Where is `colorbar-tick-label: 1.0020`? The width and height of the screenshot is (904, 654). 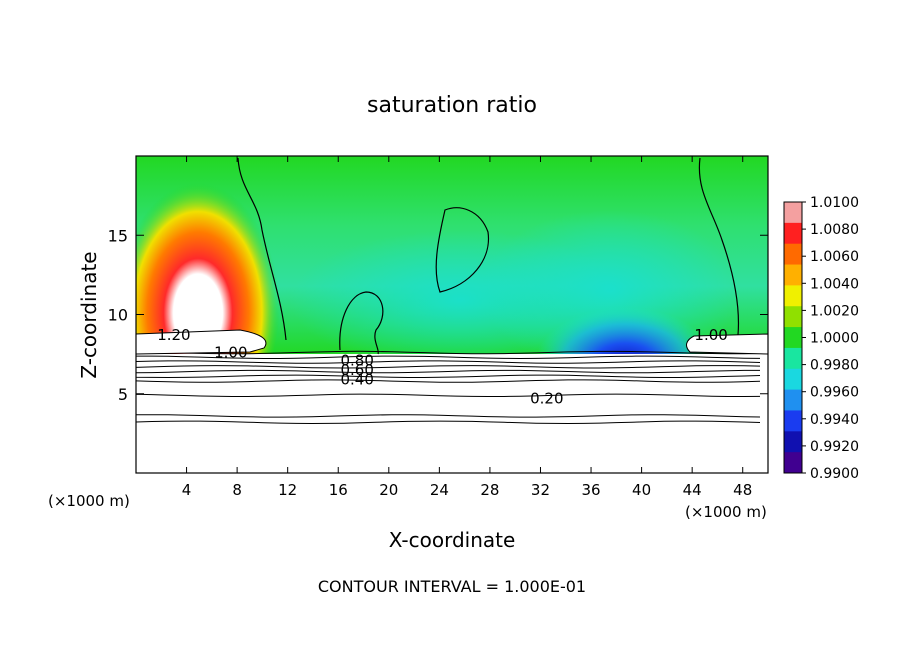
colorbar-tick-label: 1.0020 is located at coordinates (834, 311).